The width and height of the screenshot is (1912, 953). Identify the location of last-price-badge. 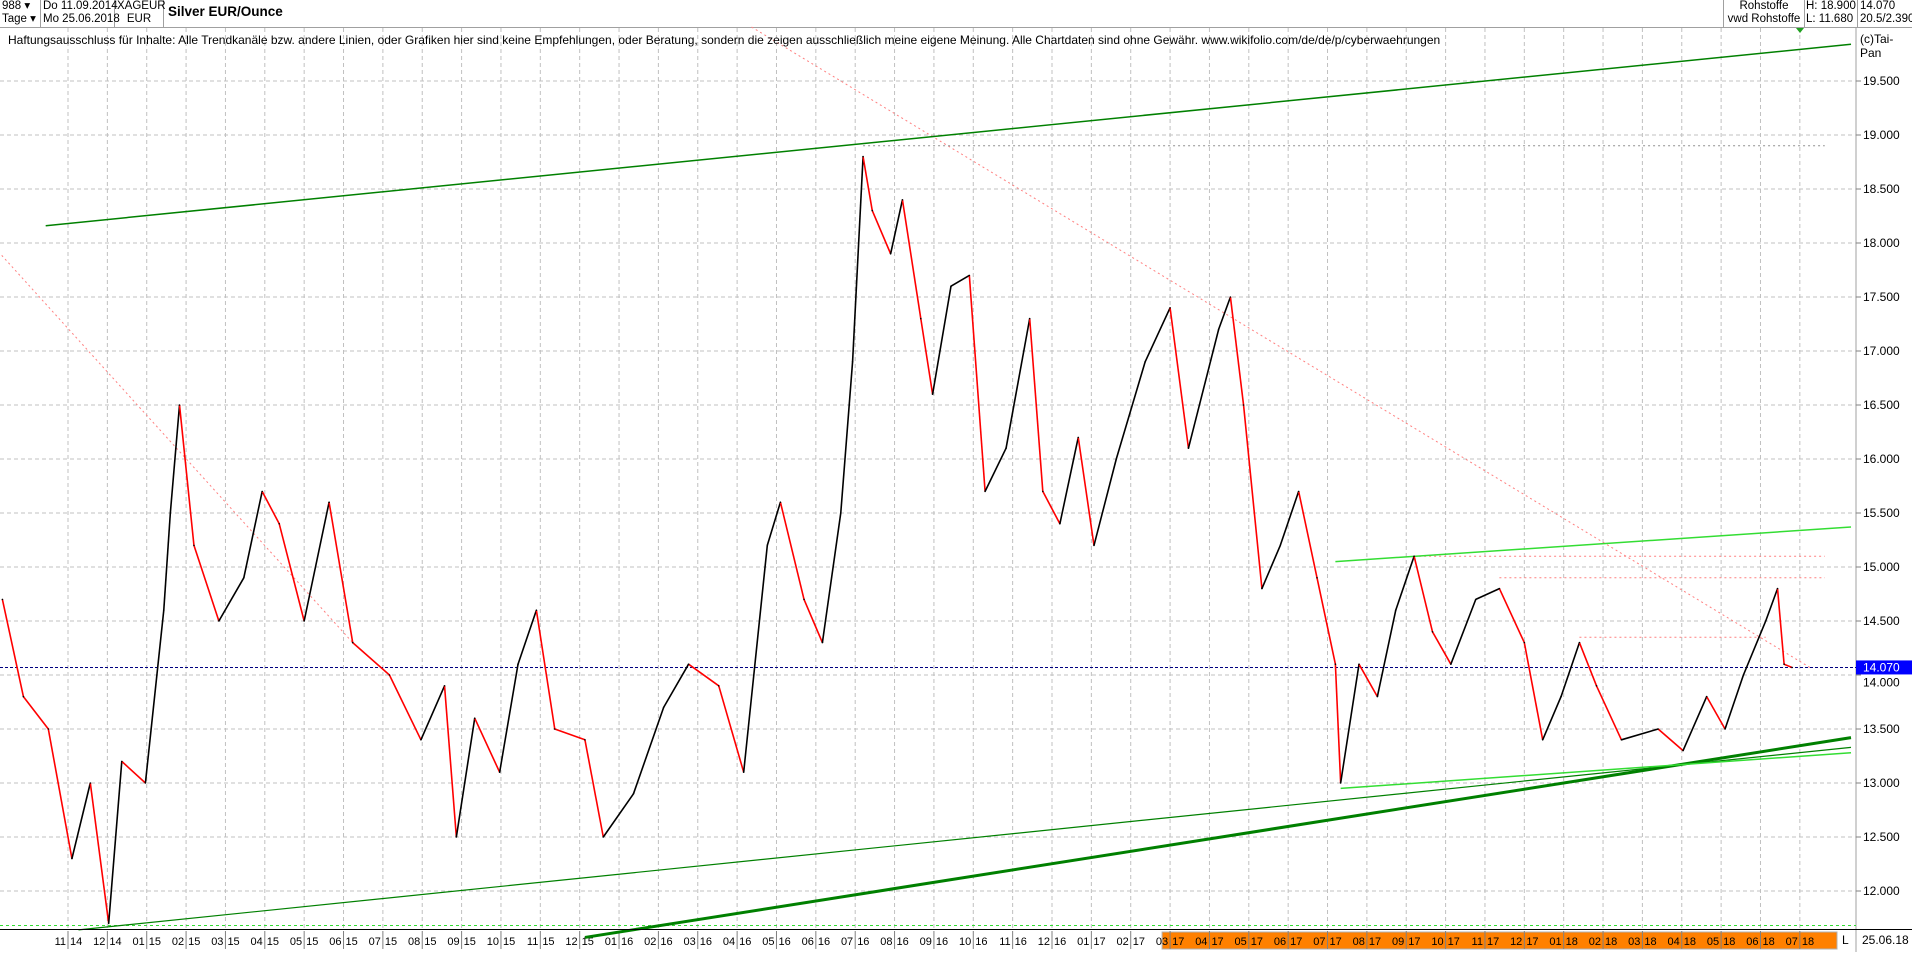
(1884, 667).